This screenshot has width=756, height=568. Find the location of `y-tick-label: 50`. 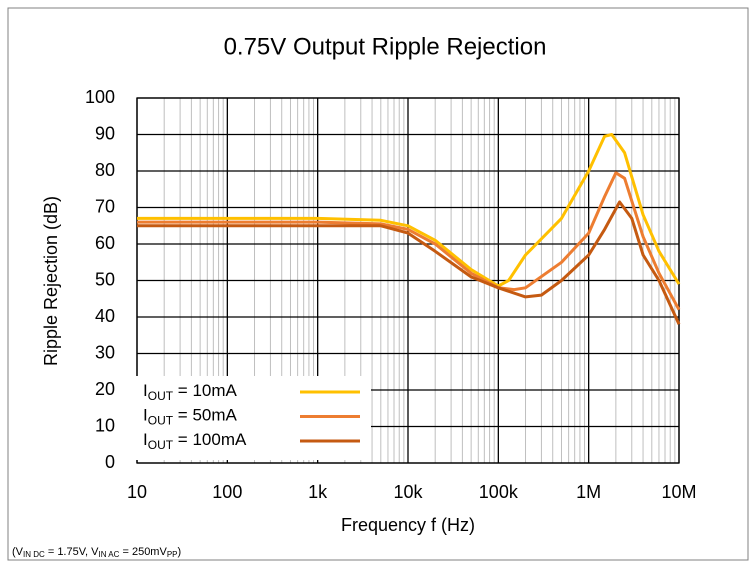

y-tick-label: 50 is located at coordinates (105, 279).